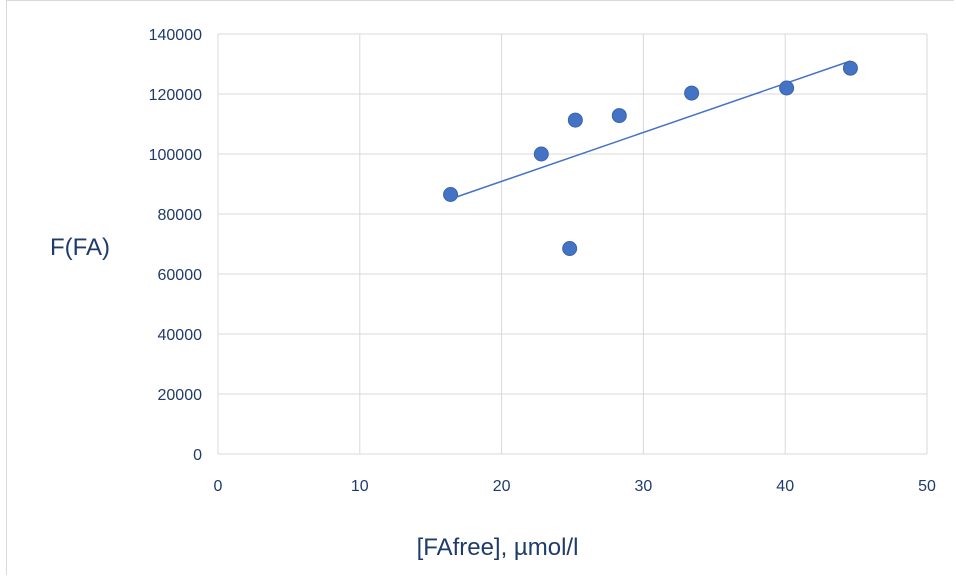 The height and width of the screenshot is (577, 956). Describe the element at coordinates (785, 486) in the screenshot. I see `x-tick-label: 40` at that location.